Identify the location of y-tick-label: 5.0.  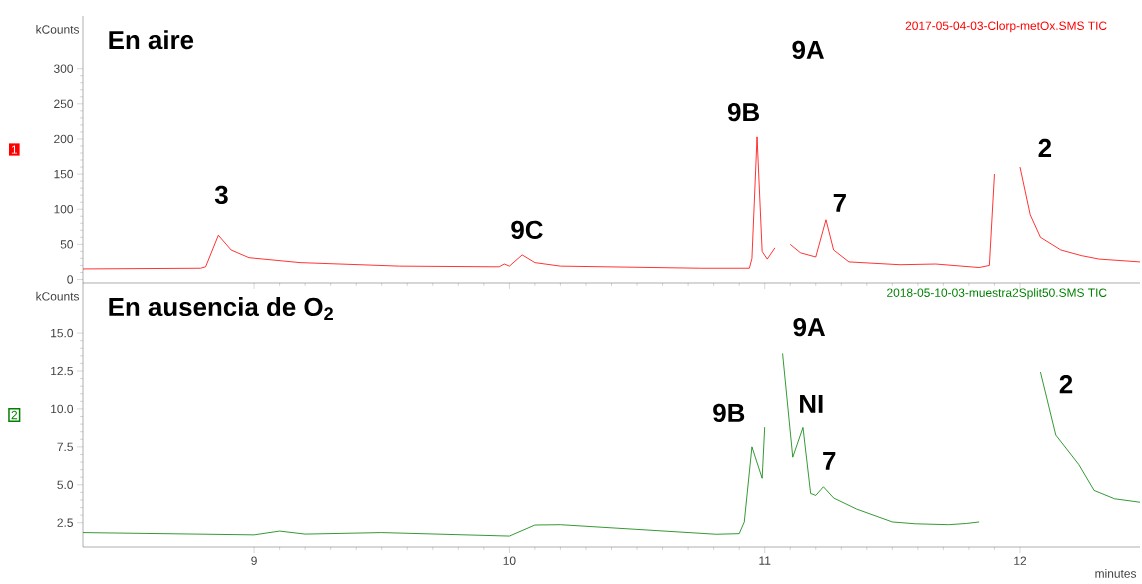
(65, 485).